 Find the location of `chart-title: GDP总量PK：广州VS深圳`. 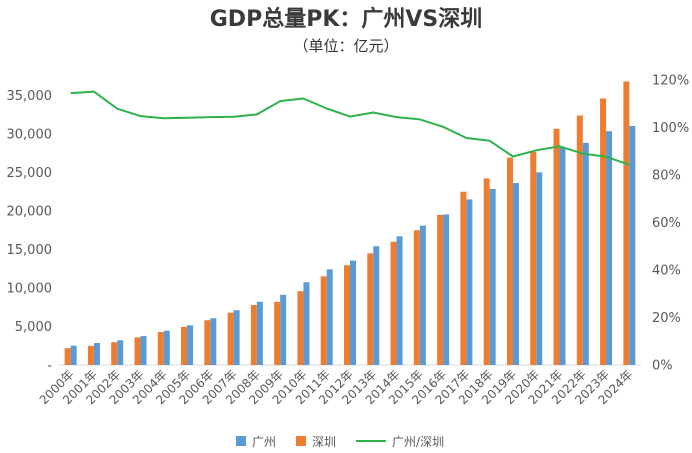

chart-title: GDP总量PK：广州VS深圳 is located at coordinates (346, 19).